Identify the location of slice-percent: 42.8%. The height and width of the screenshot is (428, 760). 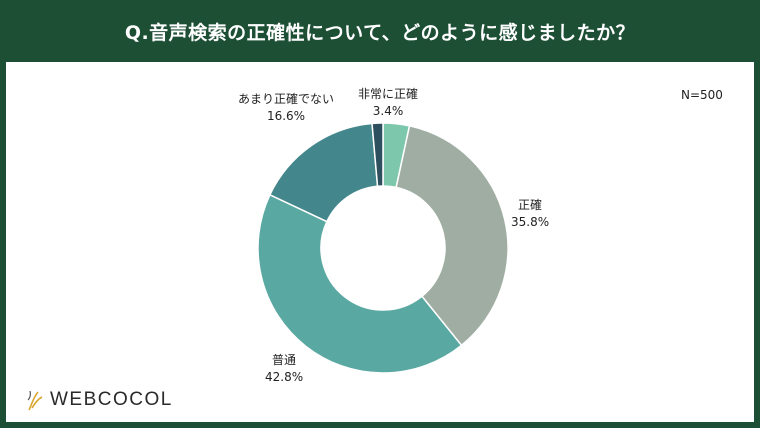
(284, 377).